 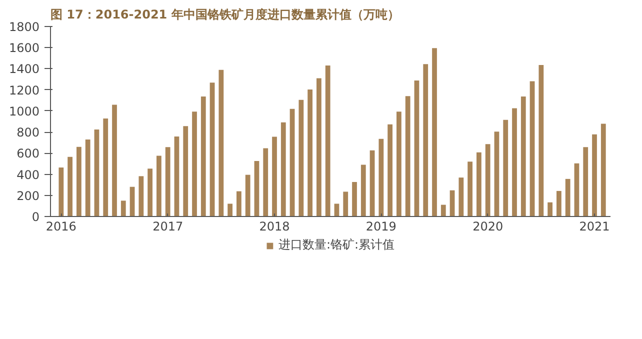 I want to click on x-tick-label: 2019, so click(x=381, y=227).